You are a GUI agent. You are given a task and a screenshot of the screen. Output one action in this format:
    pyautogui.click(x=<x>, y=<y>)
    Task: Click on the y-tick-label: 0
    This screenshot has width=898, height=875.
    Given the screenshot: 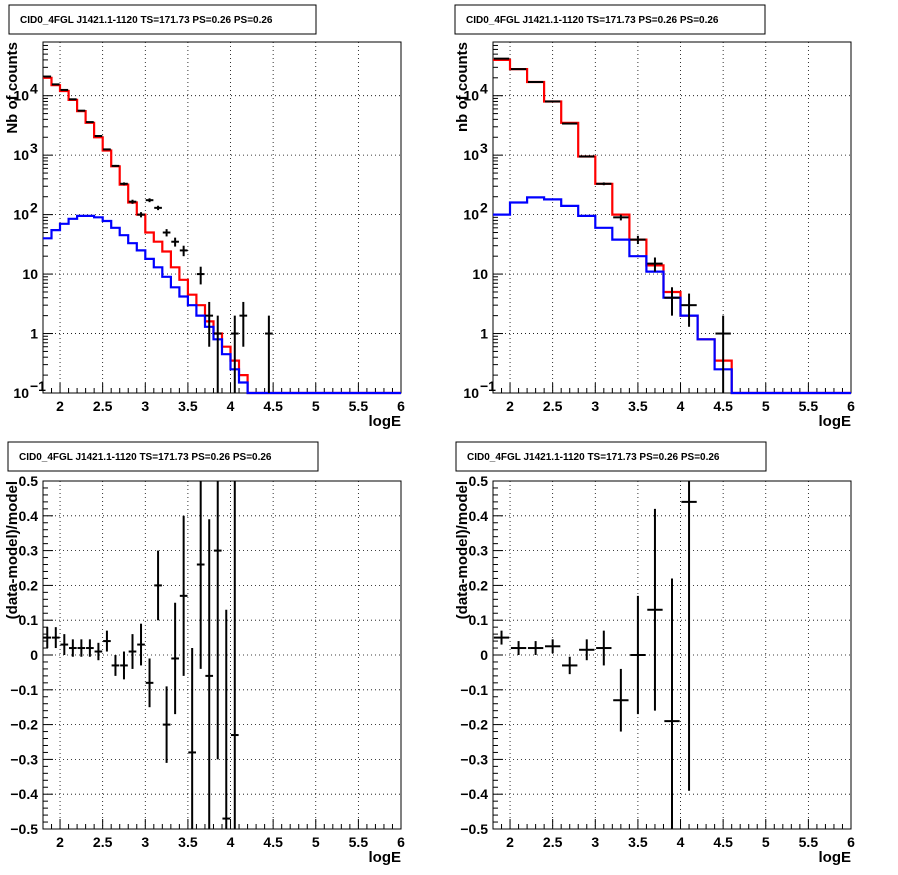 What is the action you would take?
    pyautogui.click(x=484, y=655)
    